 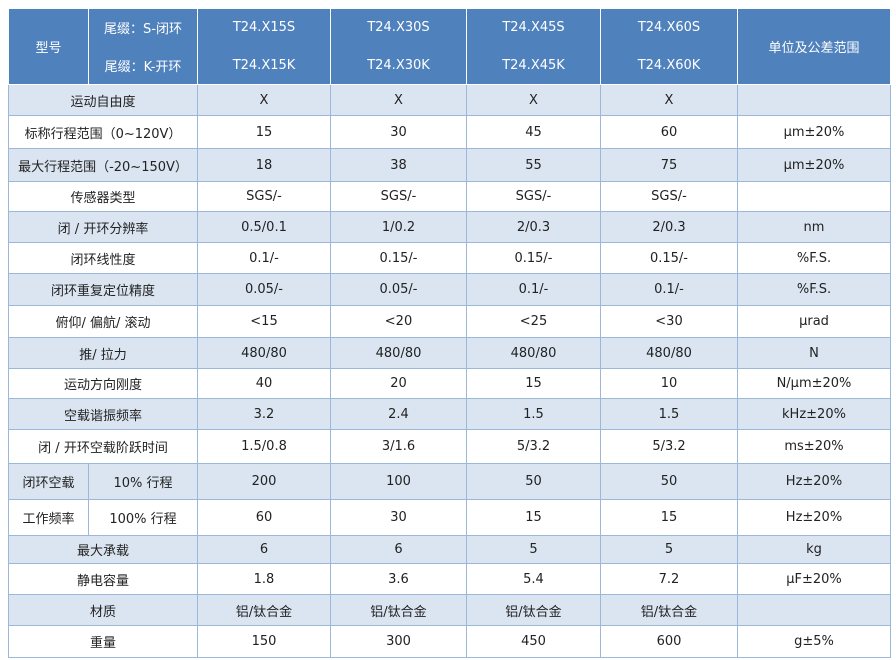 I want to click on model-name: T24.X60K, so click(x=669, y=65).